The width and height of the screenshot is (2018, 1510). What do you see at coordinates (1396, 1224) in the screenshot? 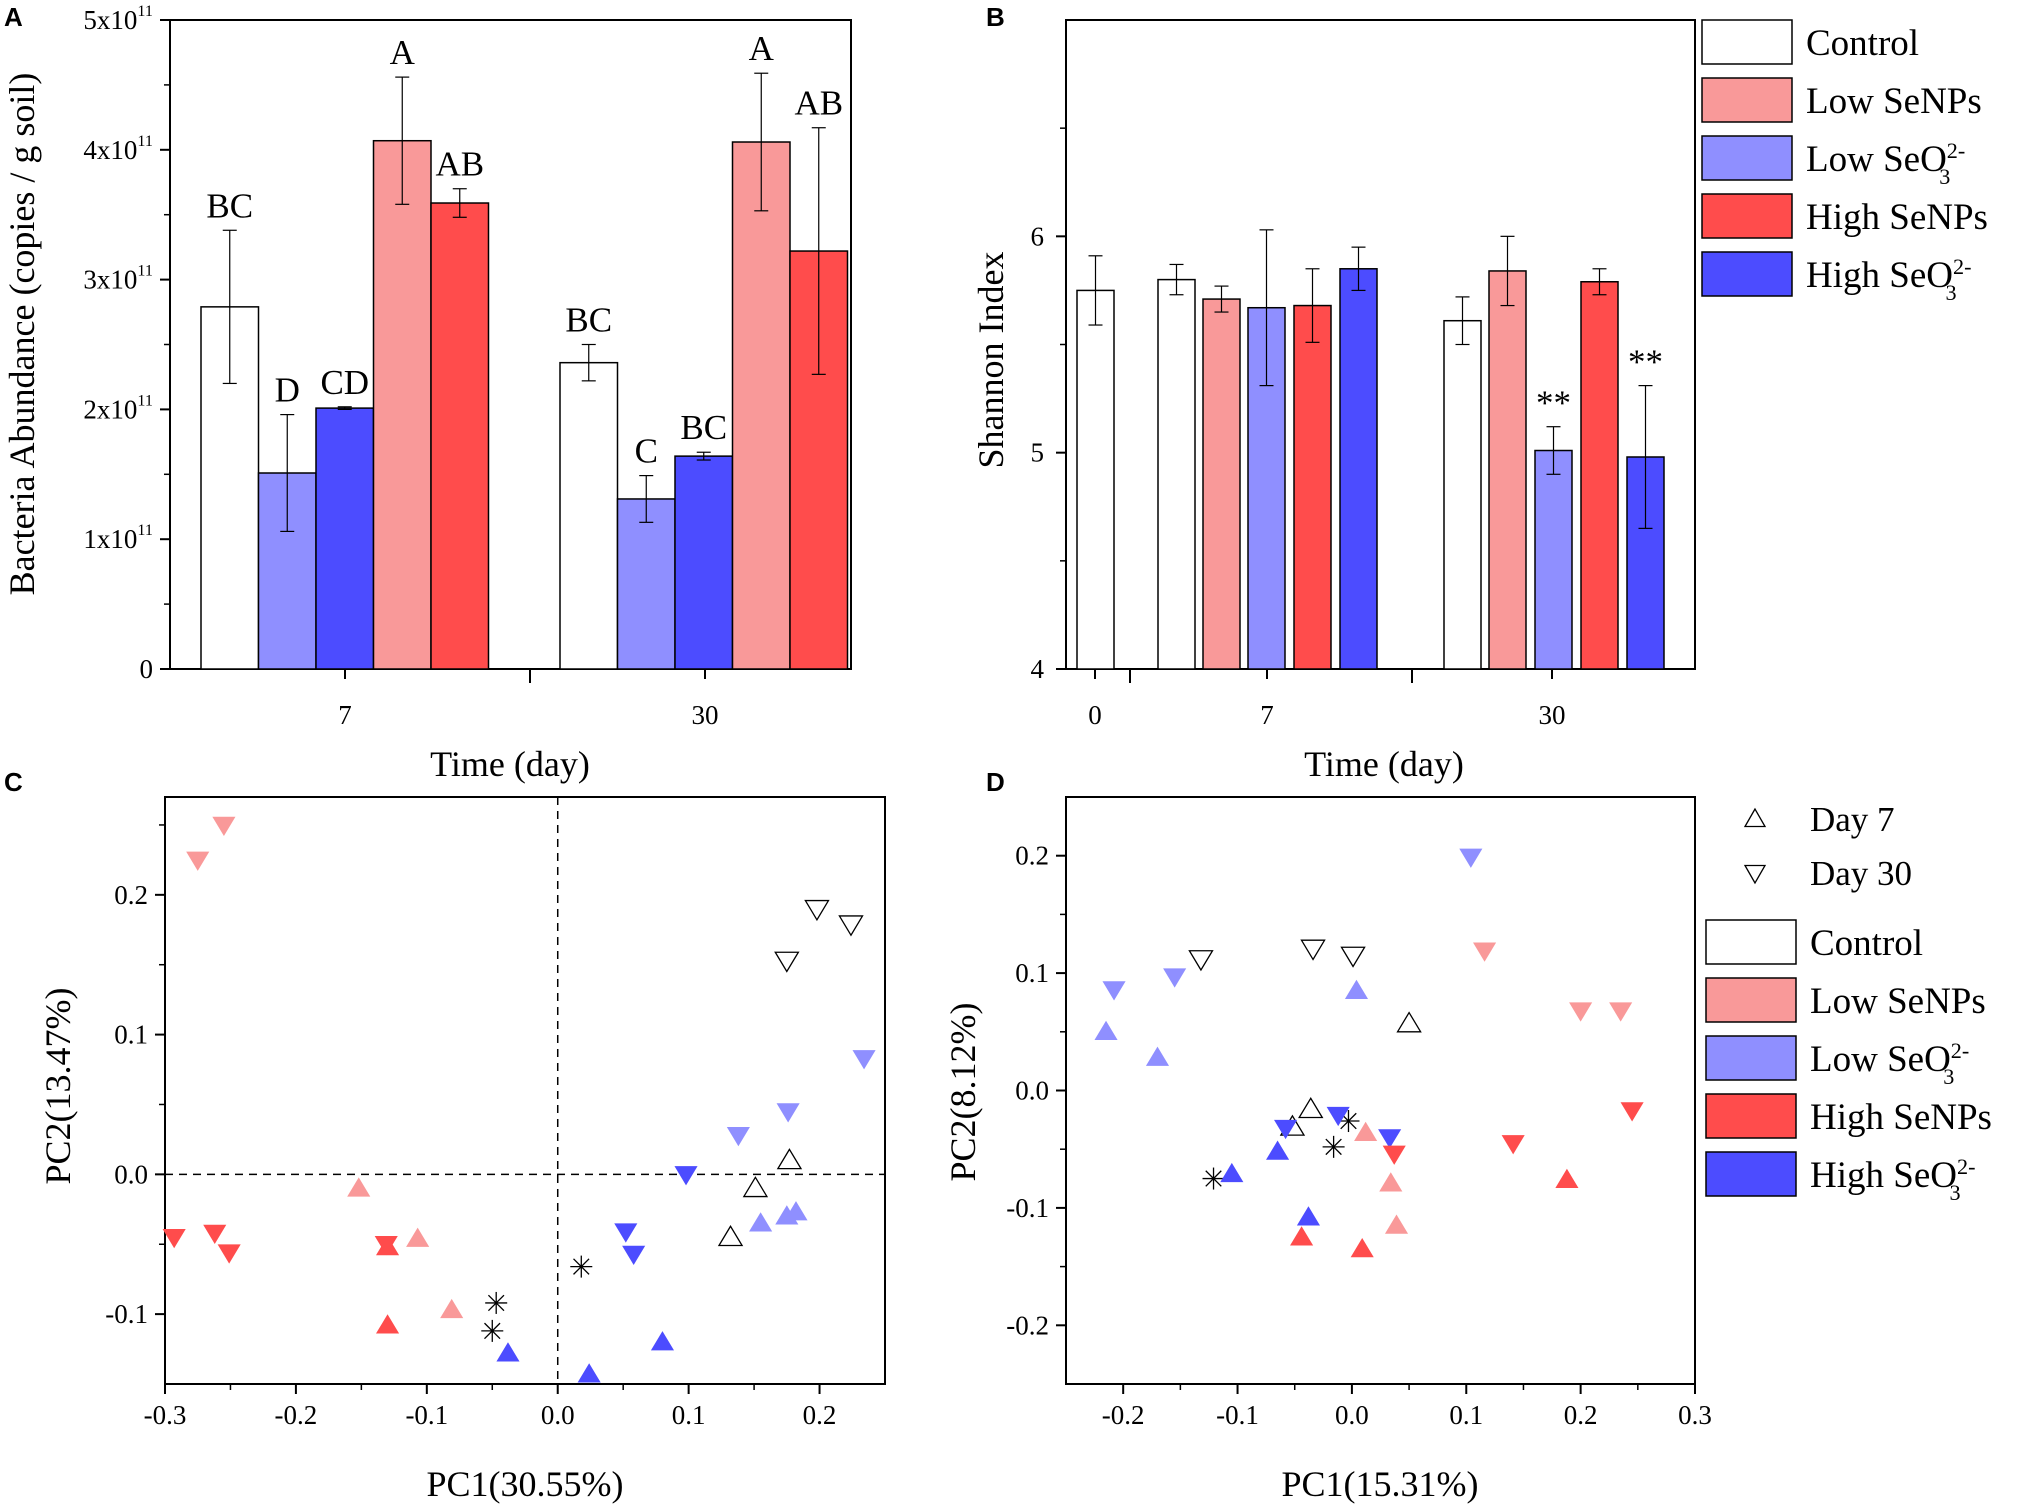
I see `point-d-low_senps-up` at bounding box center [1396, 1224].